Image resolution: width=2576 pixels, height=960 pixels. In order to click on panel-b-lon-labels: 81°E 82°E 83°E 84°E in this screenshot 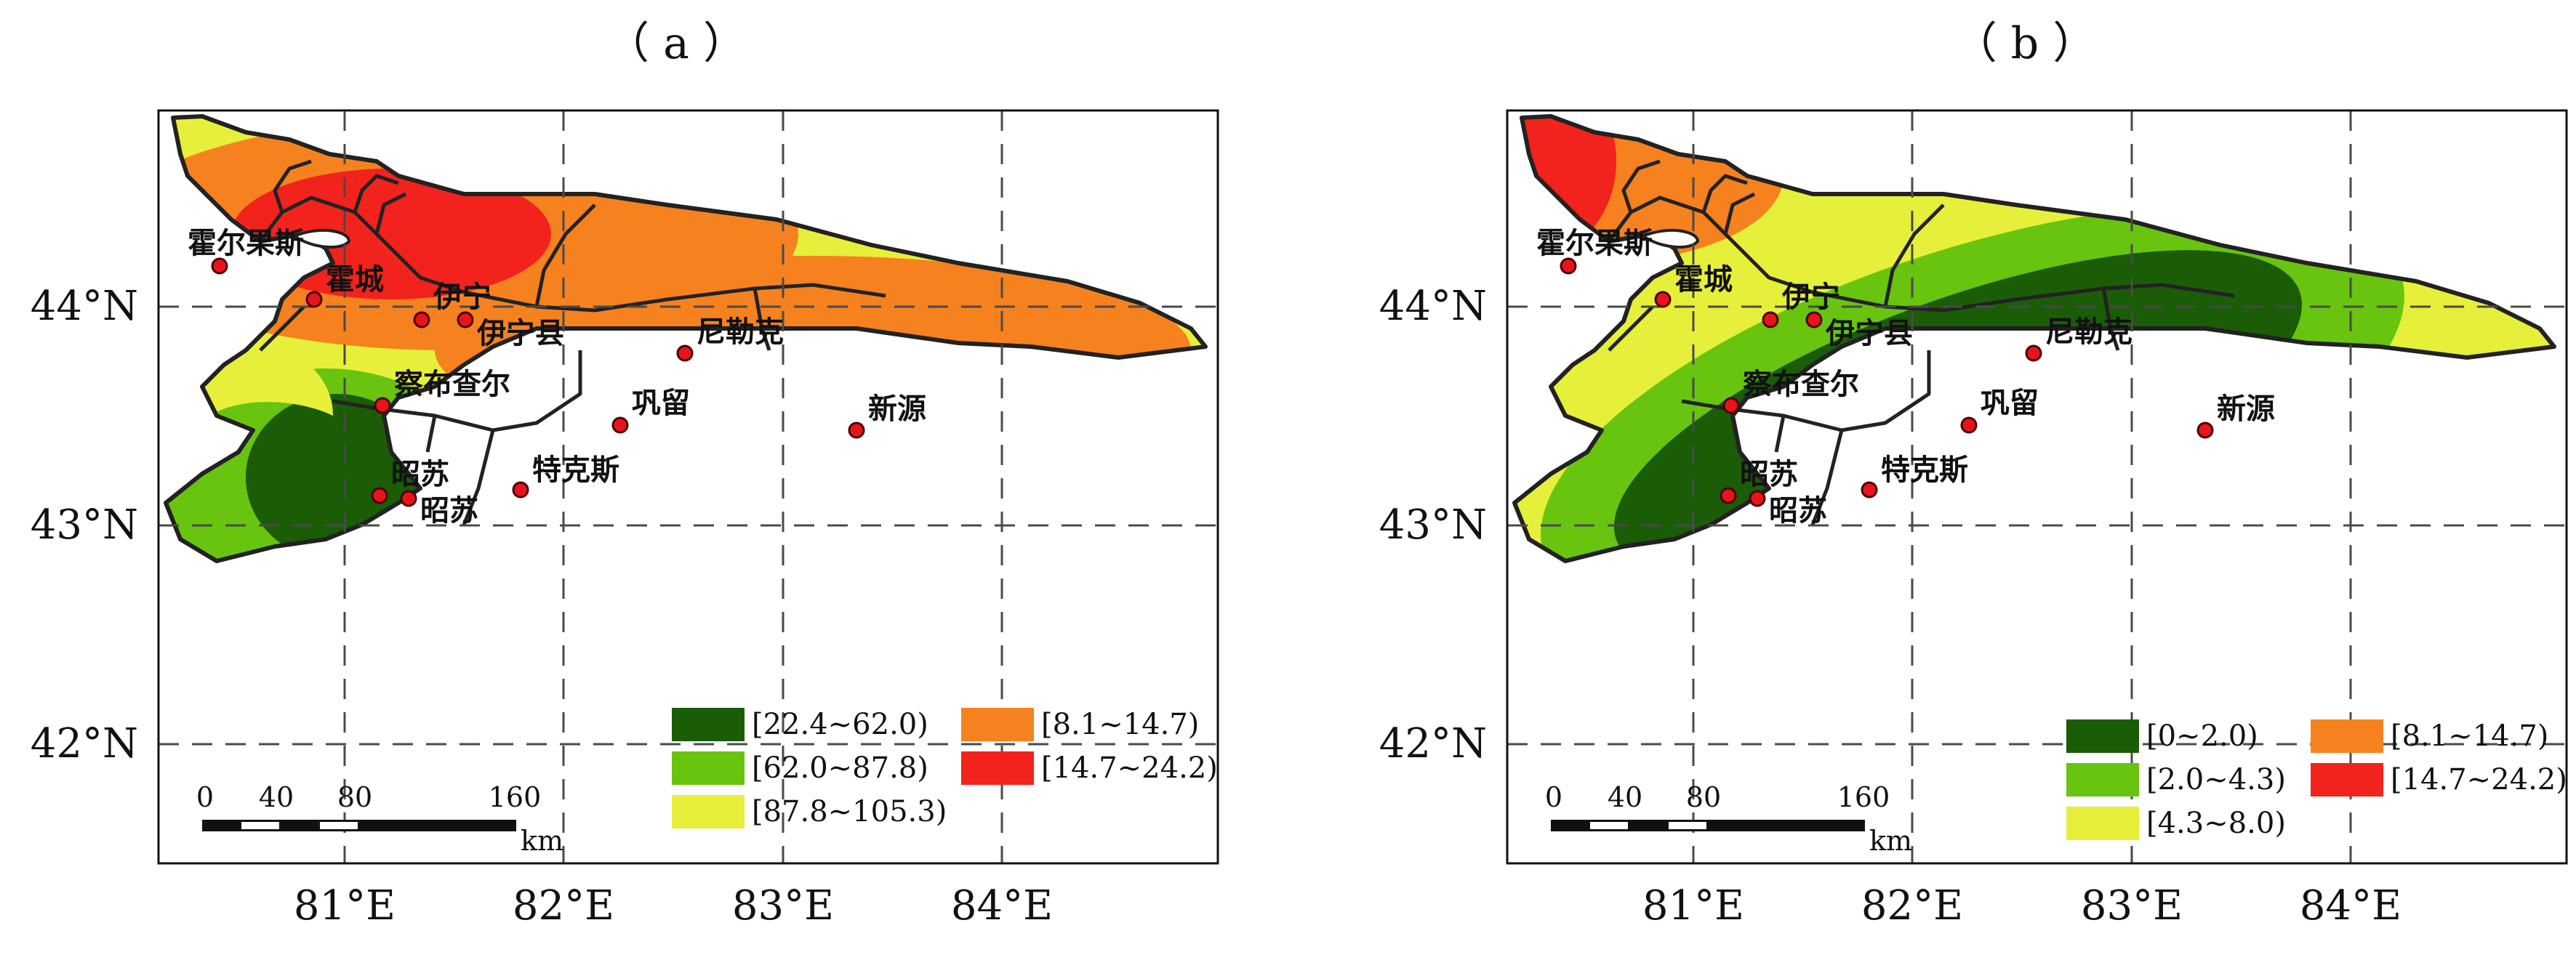, I will do `click(2022, 906)`.